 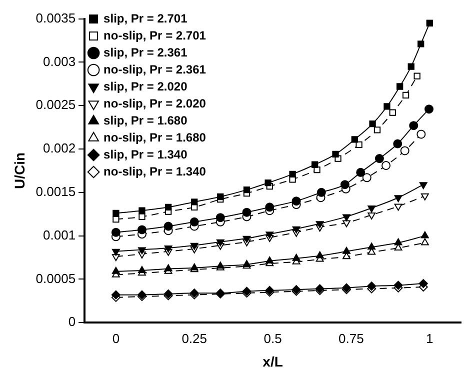 I want to click on y-tick-label: 0.0035, so click(x=56, y=18).